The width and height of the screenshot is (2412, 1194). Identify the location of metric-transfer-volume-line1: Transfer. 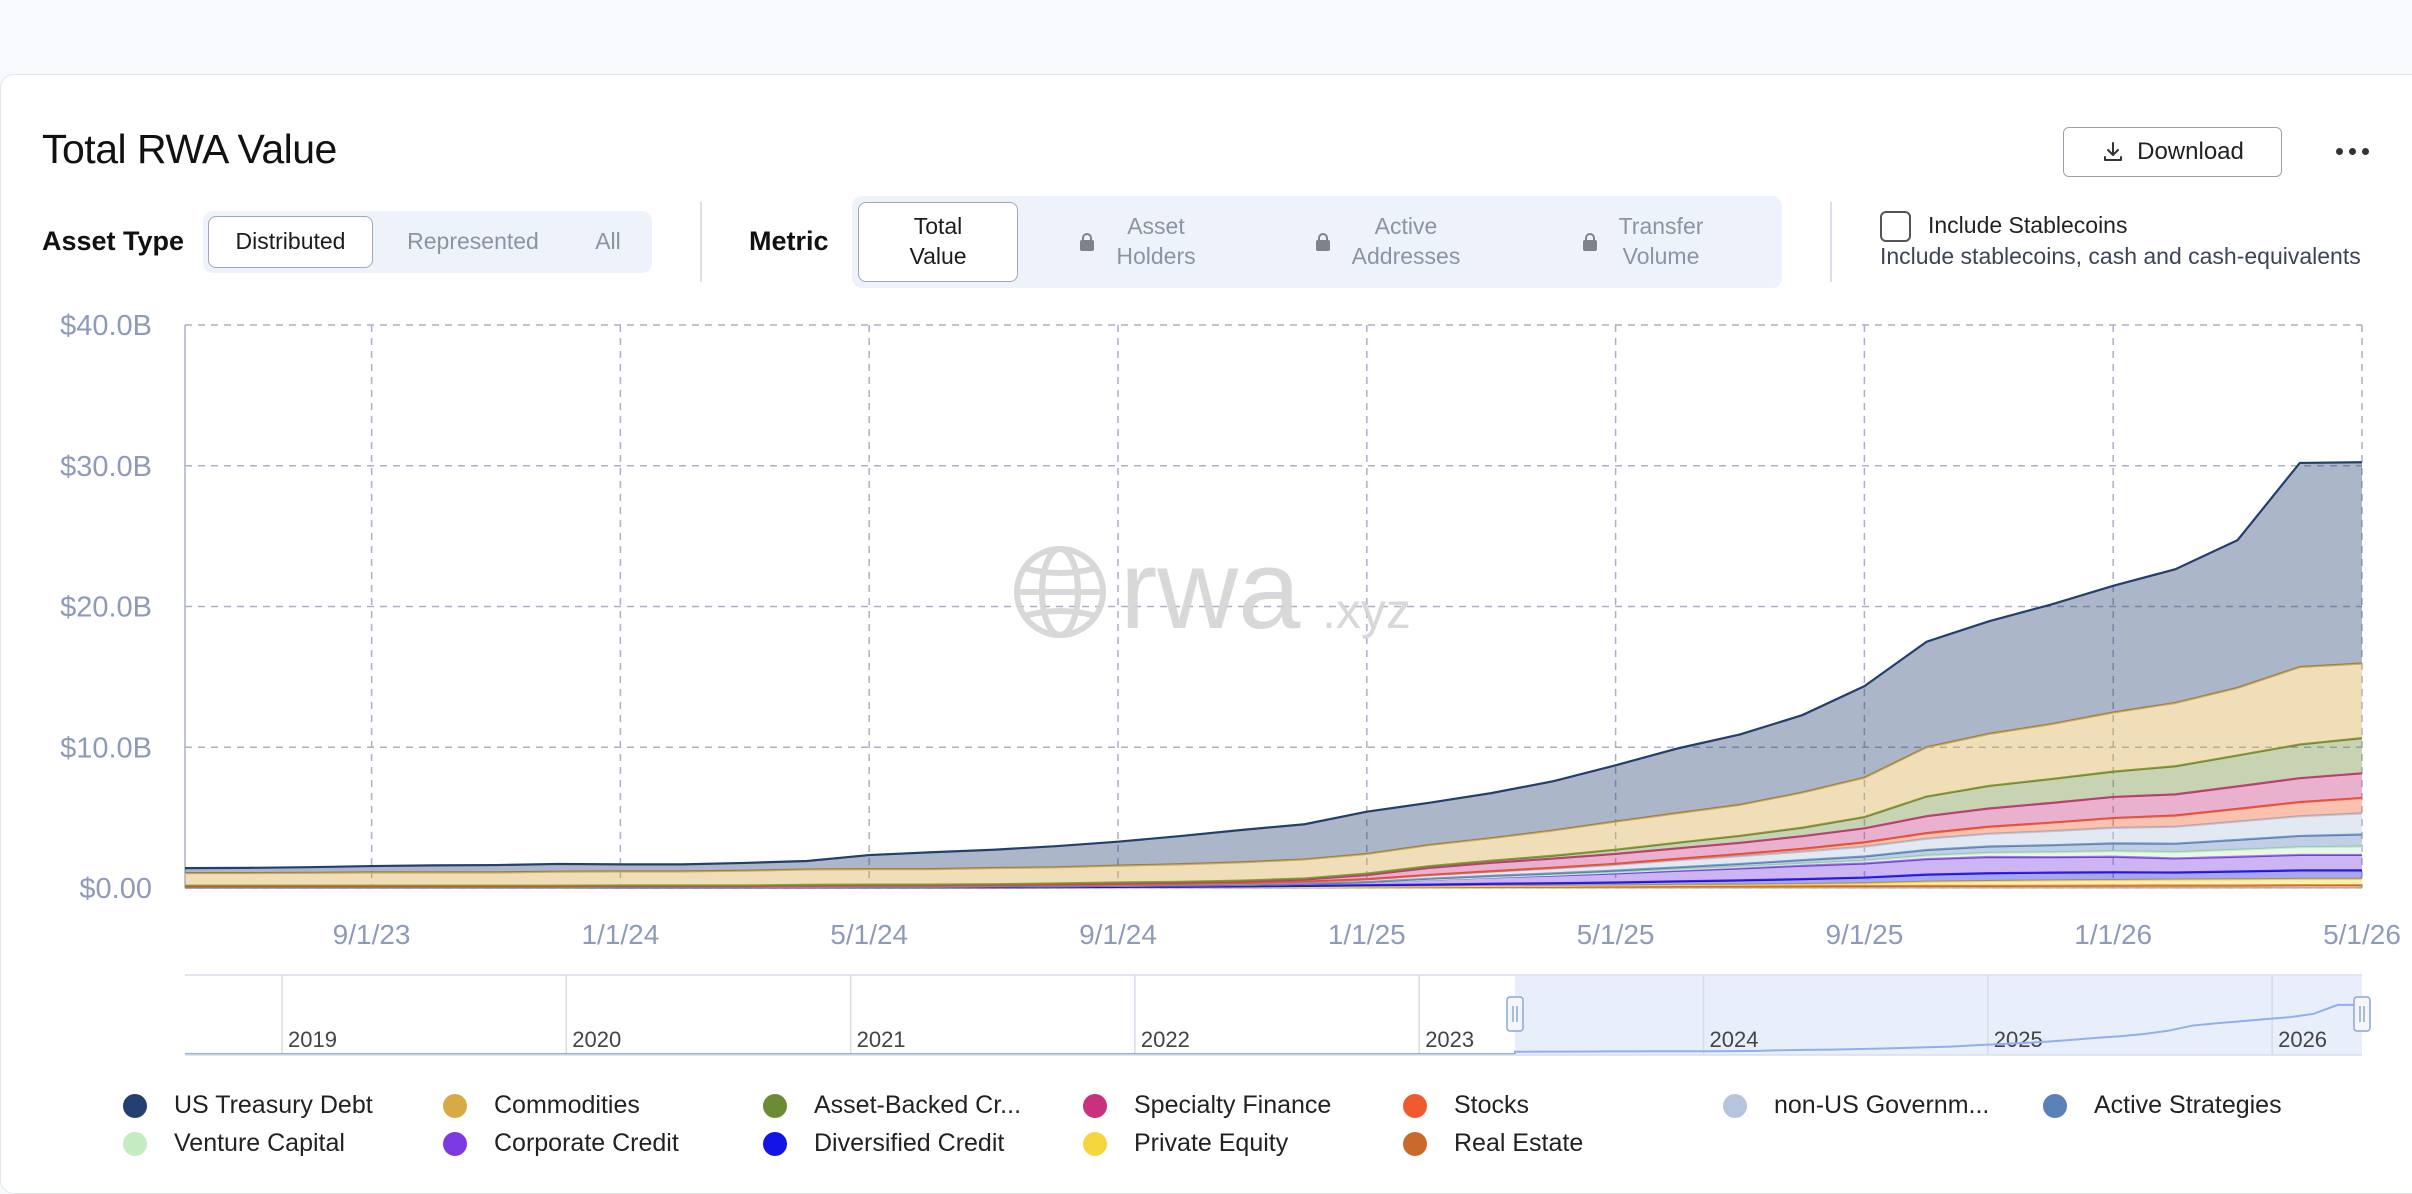
(1661, 226).